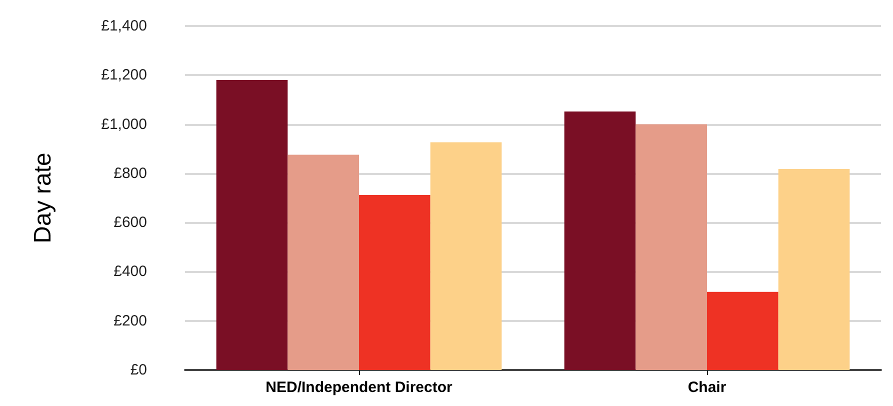  What do you see at coordinates (707, 387) in the screenshot?
I see `x-tick-label: Chair` at bounding box center [707, 387].